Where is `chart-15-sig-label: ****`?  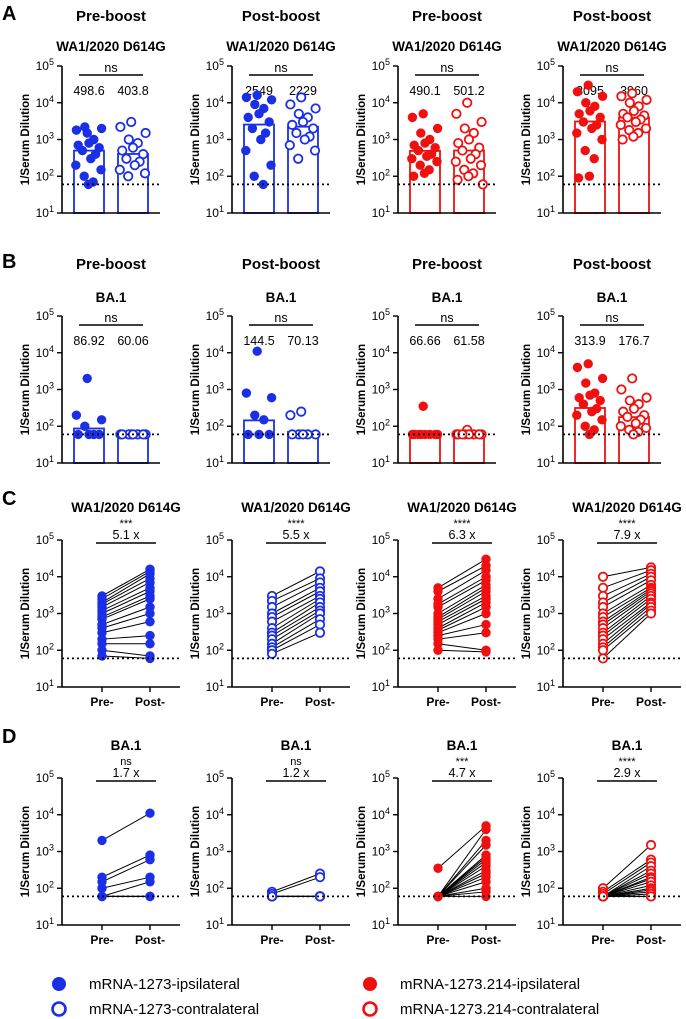
chart-15-sig-label: **** is located at coordinates (627, 762).